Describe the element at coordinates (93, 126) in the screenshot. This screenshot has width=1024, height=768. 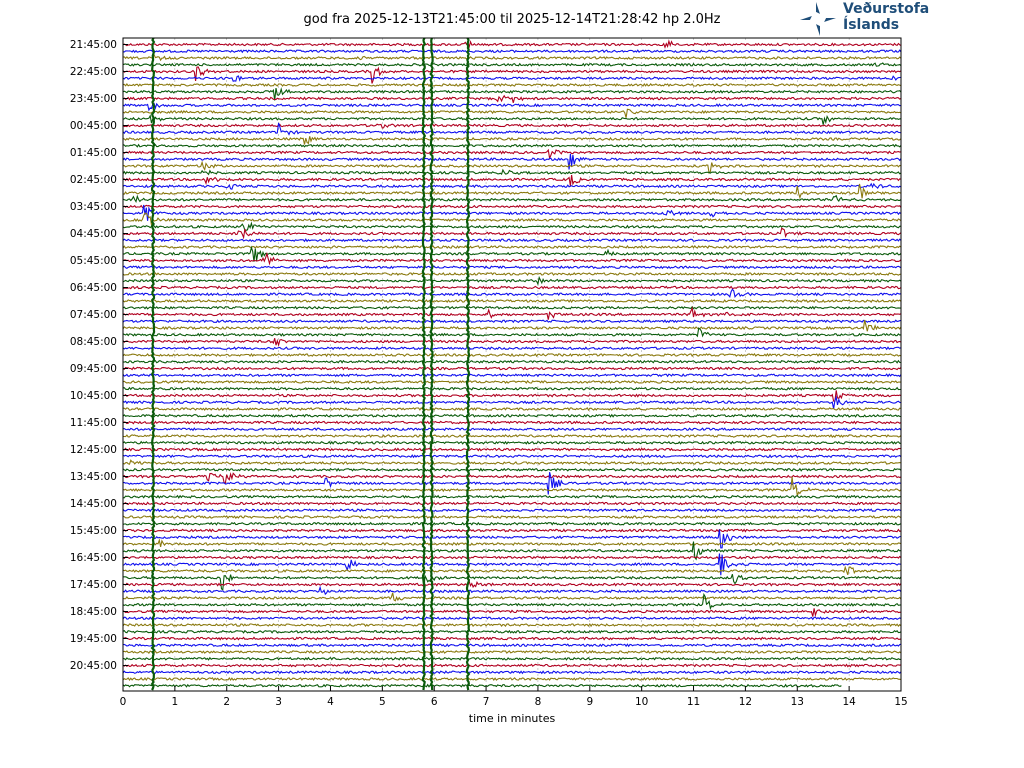
I see `y-tick-label: 00:45:00` at that location.